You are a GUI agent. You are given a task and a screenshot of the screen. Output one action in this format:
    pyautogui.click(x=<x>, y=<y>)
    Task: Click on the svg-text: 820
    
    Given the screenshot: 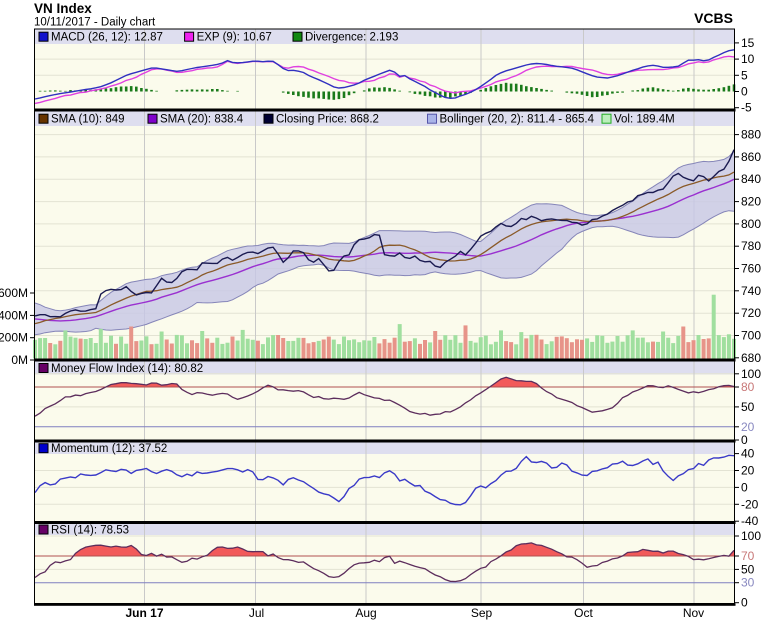 What is the action you would take?
    pyautogui.click(x=751, y=202)
    